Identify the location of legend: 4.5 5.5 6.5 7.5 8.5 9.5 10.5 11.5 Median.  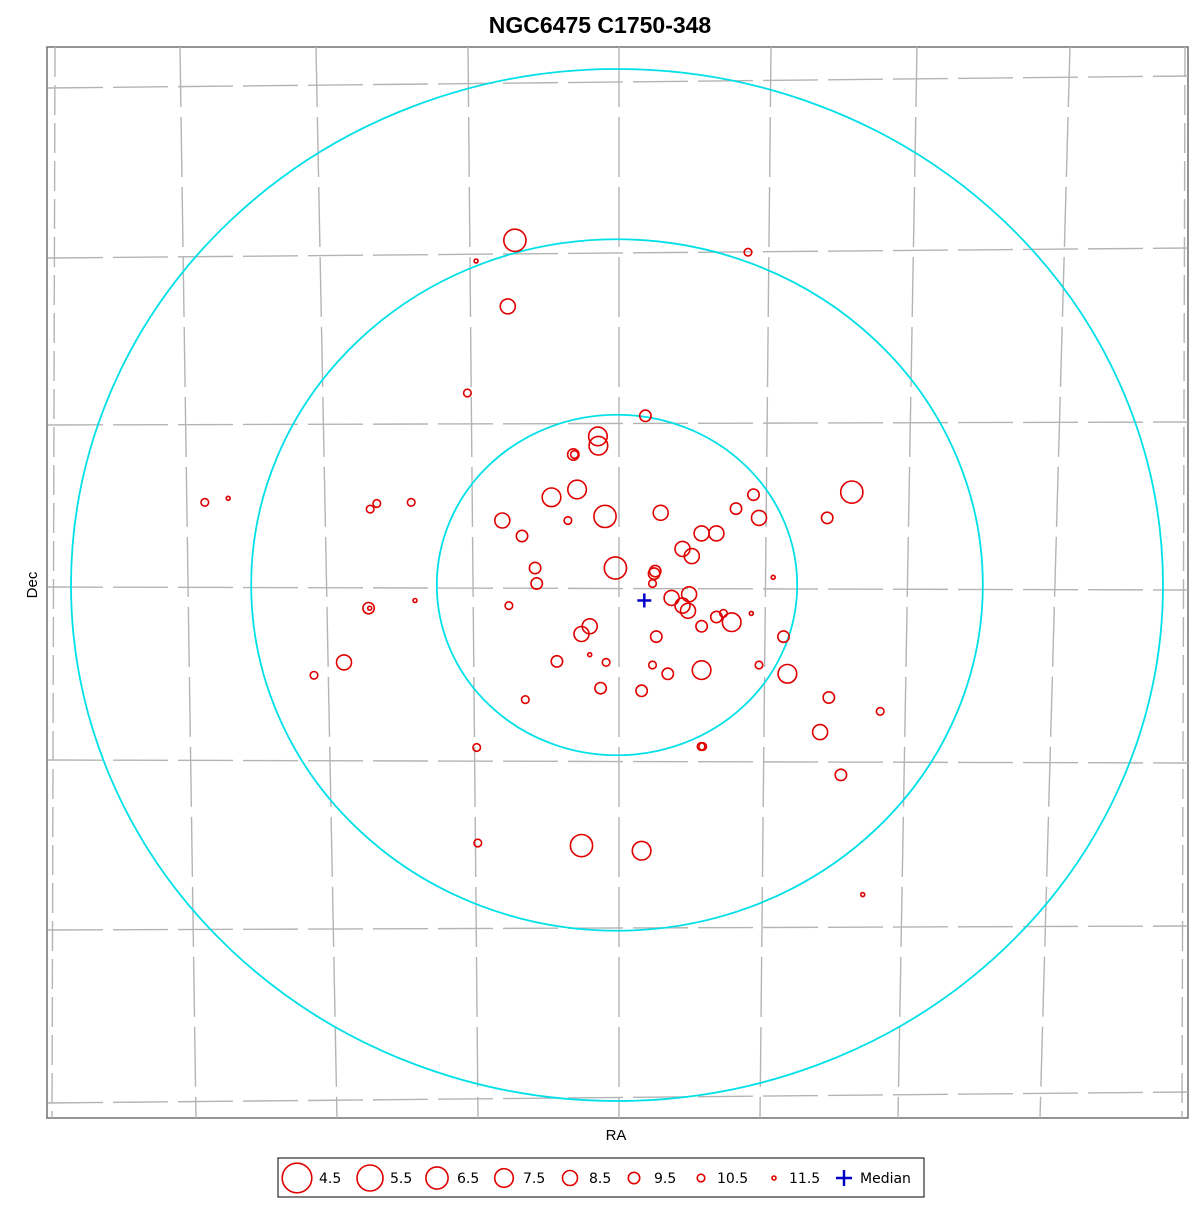
(601, 1177).